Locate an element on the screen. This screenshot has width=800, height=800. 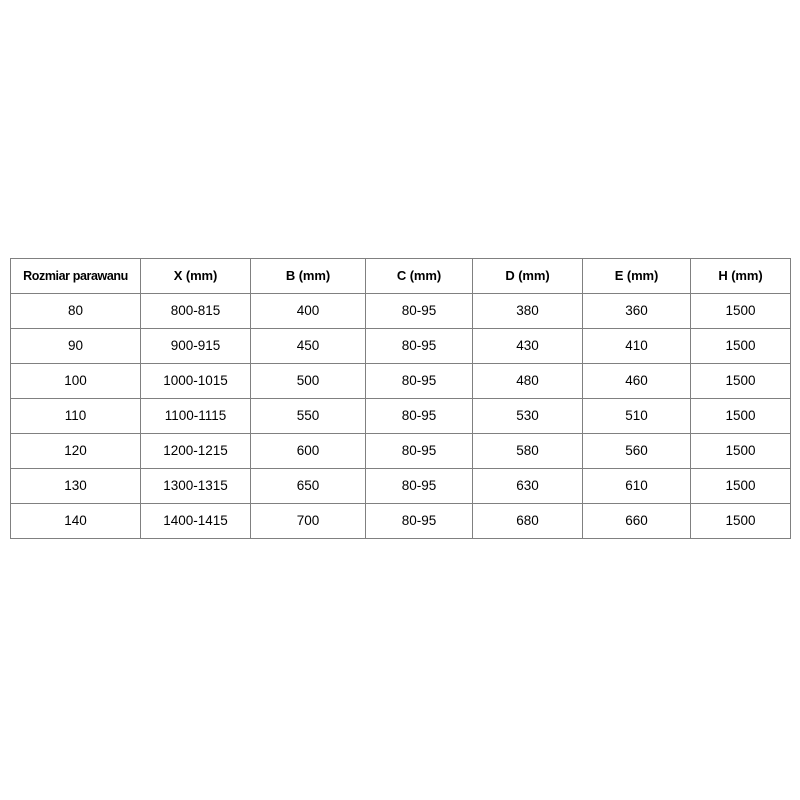
table-row: 120 1200-1215 600 80-95 580 560 1500 is located at coordinates (400, 451).